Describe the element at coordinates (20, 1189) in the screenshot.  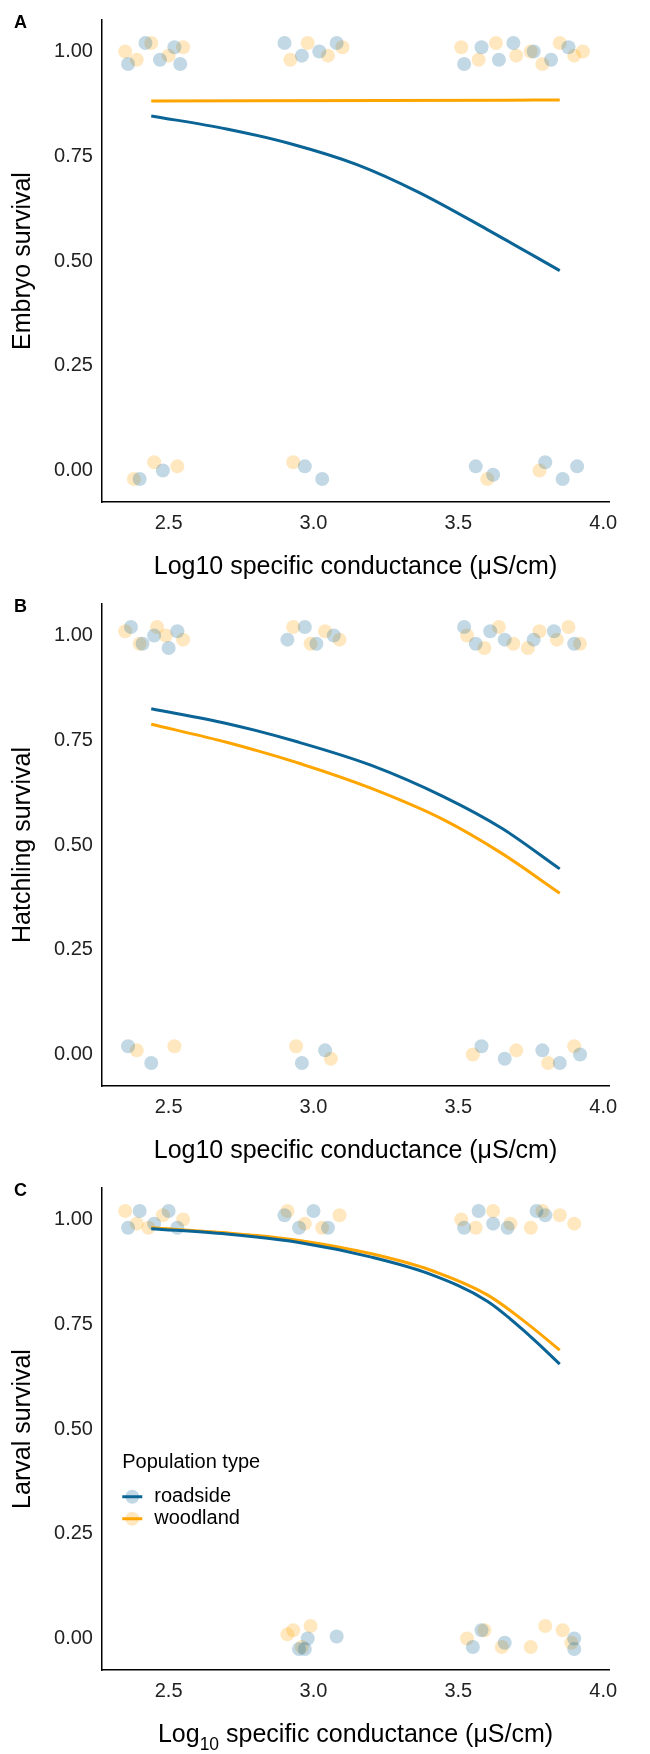
I see `chart-title: C` at that location.